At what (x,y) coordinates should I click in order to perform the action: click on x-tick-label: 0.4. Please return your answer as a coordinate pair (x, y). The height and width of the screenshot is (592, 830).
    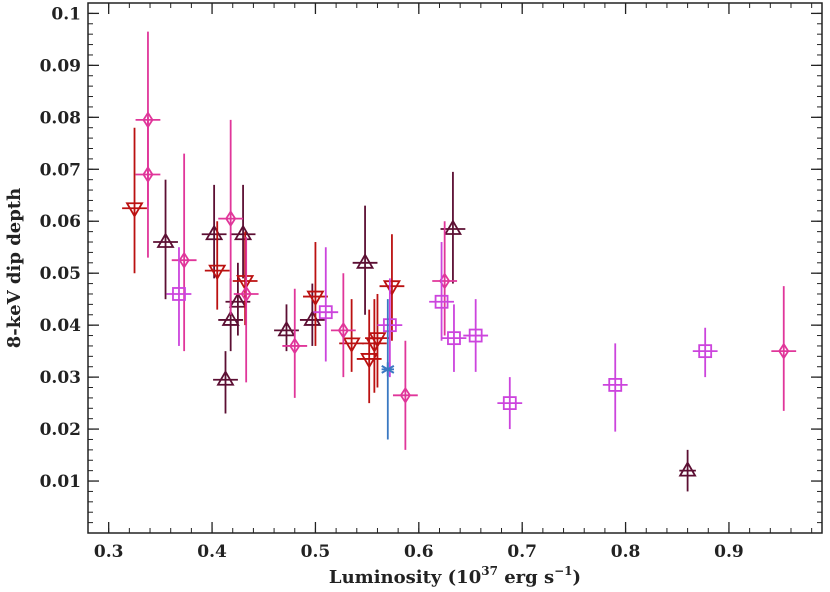
    Looking at the image, I should click on (212, 552).